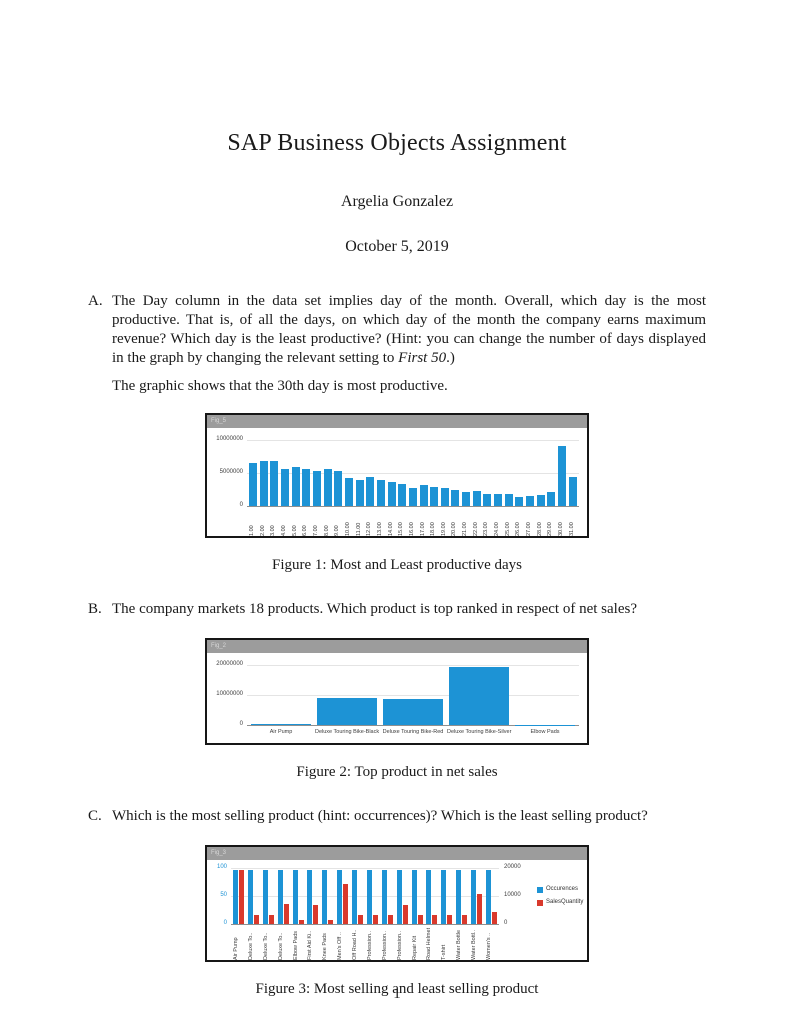 The width and height of the screenshot is (794, 1028). What do you see at coordinates (355, 945) in the screenshot?
I see `x-axis-label: Off Road H..` at bounding box center [355, 945].